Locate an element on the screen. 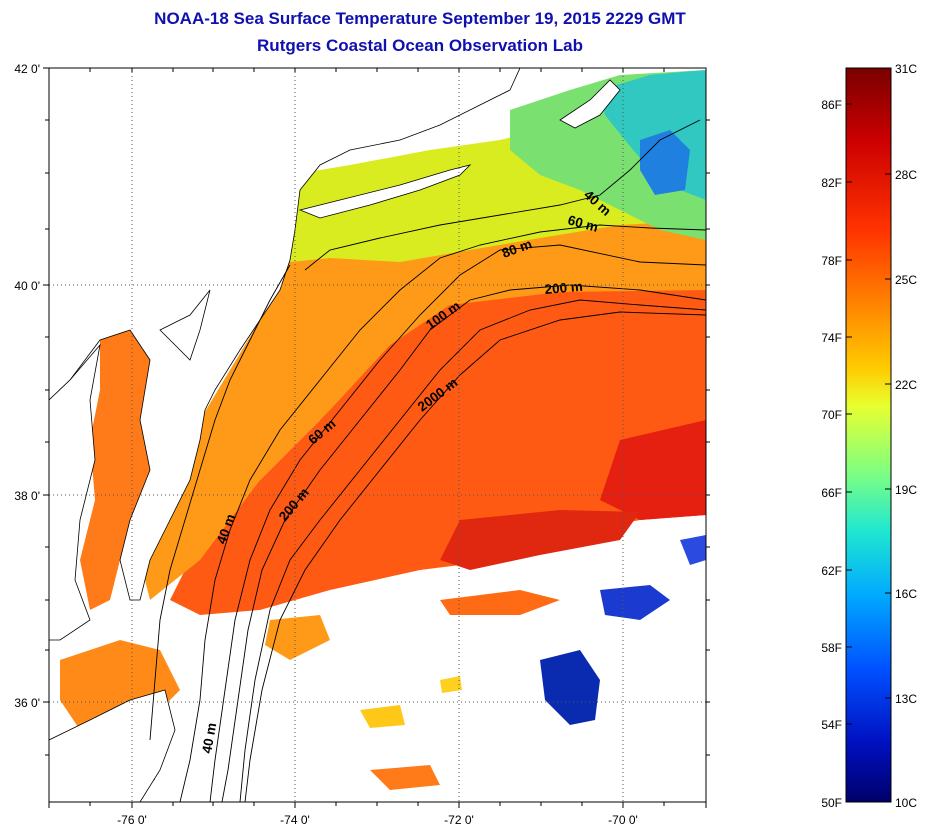 Image resolution: width=928 pixels, height=832 pixels. cb-c-label-31: 31C is located at coordinates (906, 69).